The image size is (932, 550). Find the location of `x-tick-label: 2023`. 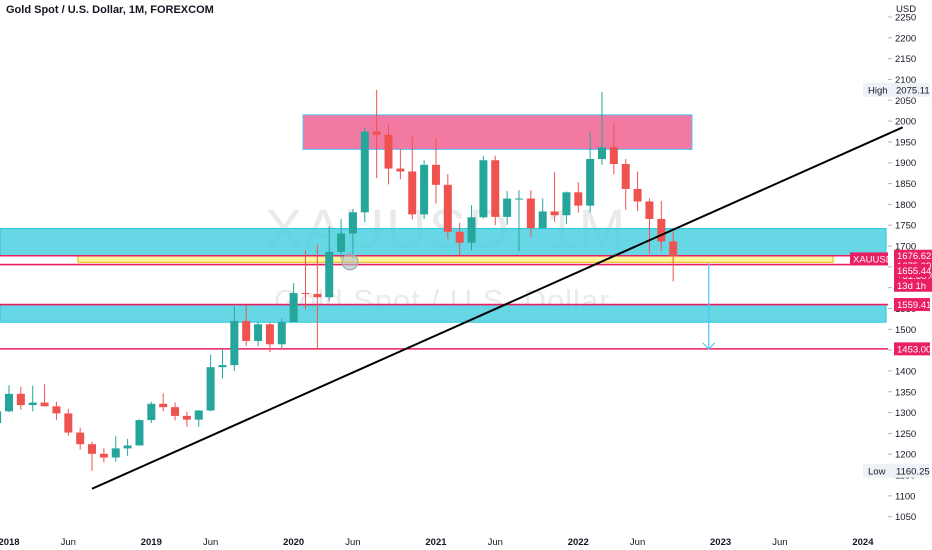

x-tick-label: 2023 is located at coordinates (720, 542).